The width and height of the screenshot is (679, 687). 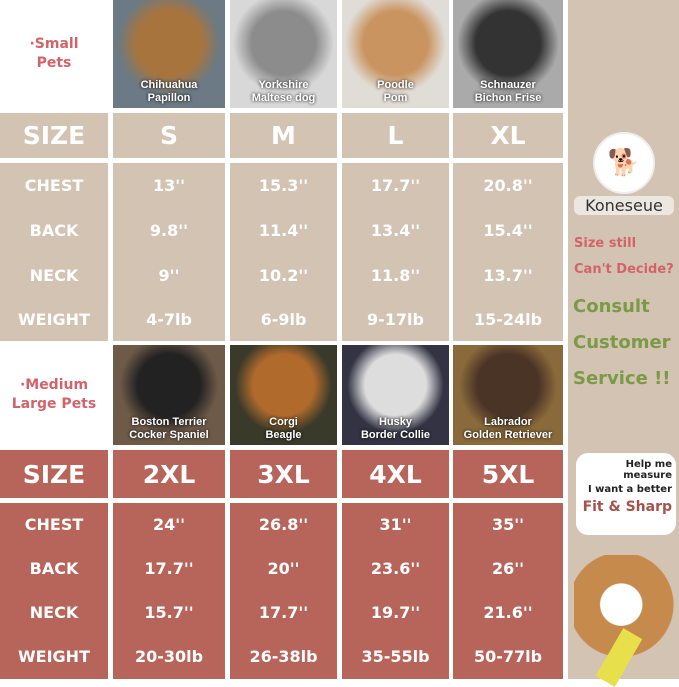 I want to click on breed-name-2: Papillon, so click(x=169, y=98).